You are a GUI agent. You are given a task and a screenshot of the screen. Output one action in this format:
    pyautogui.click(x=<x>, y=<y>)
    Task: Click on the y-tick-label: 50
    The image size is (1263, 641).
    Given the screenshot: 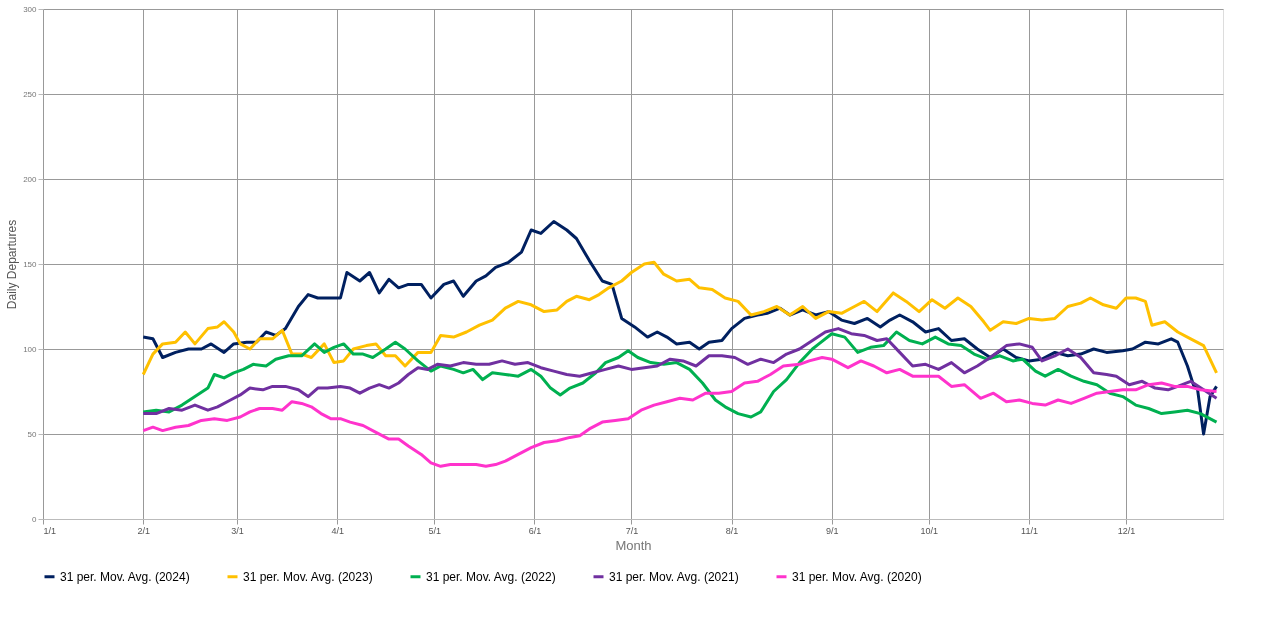 What is the action you would take?
    pyautogui.click(x=32, y=434)
    